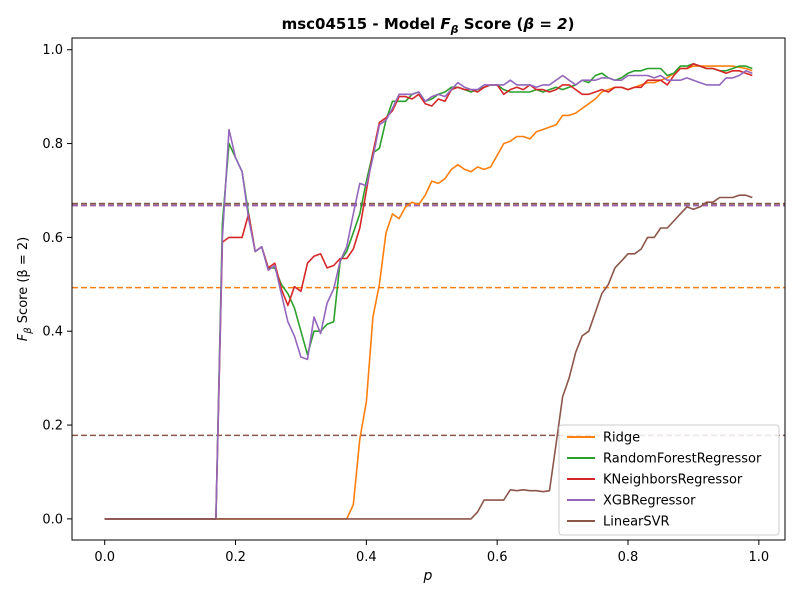  What do you see at coordinates (431, 552) in the screenshot?
I see `x-axis: 0.0 0.2 0.4 0.6 0.8 1.0` at bounding box center [431, 552].